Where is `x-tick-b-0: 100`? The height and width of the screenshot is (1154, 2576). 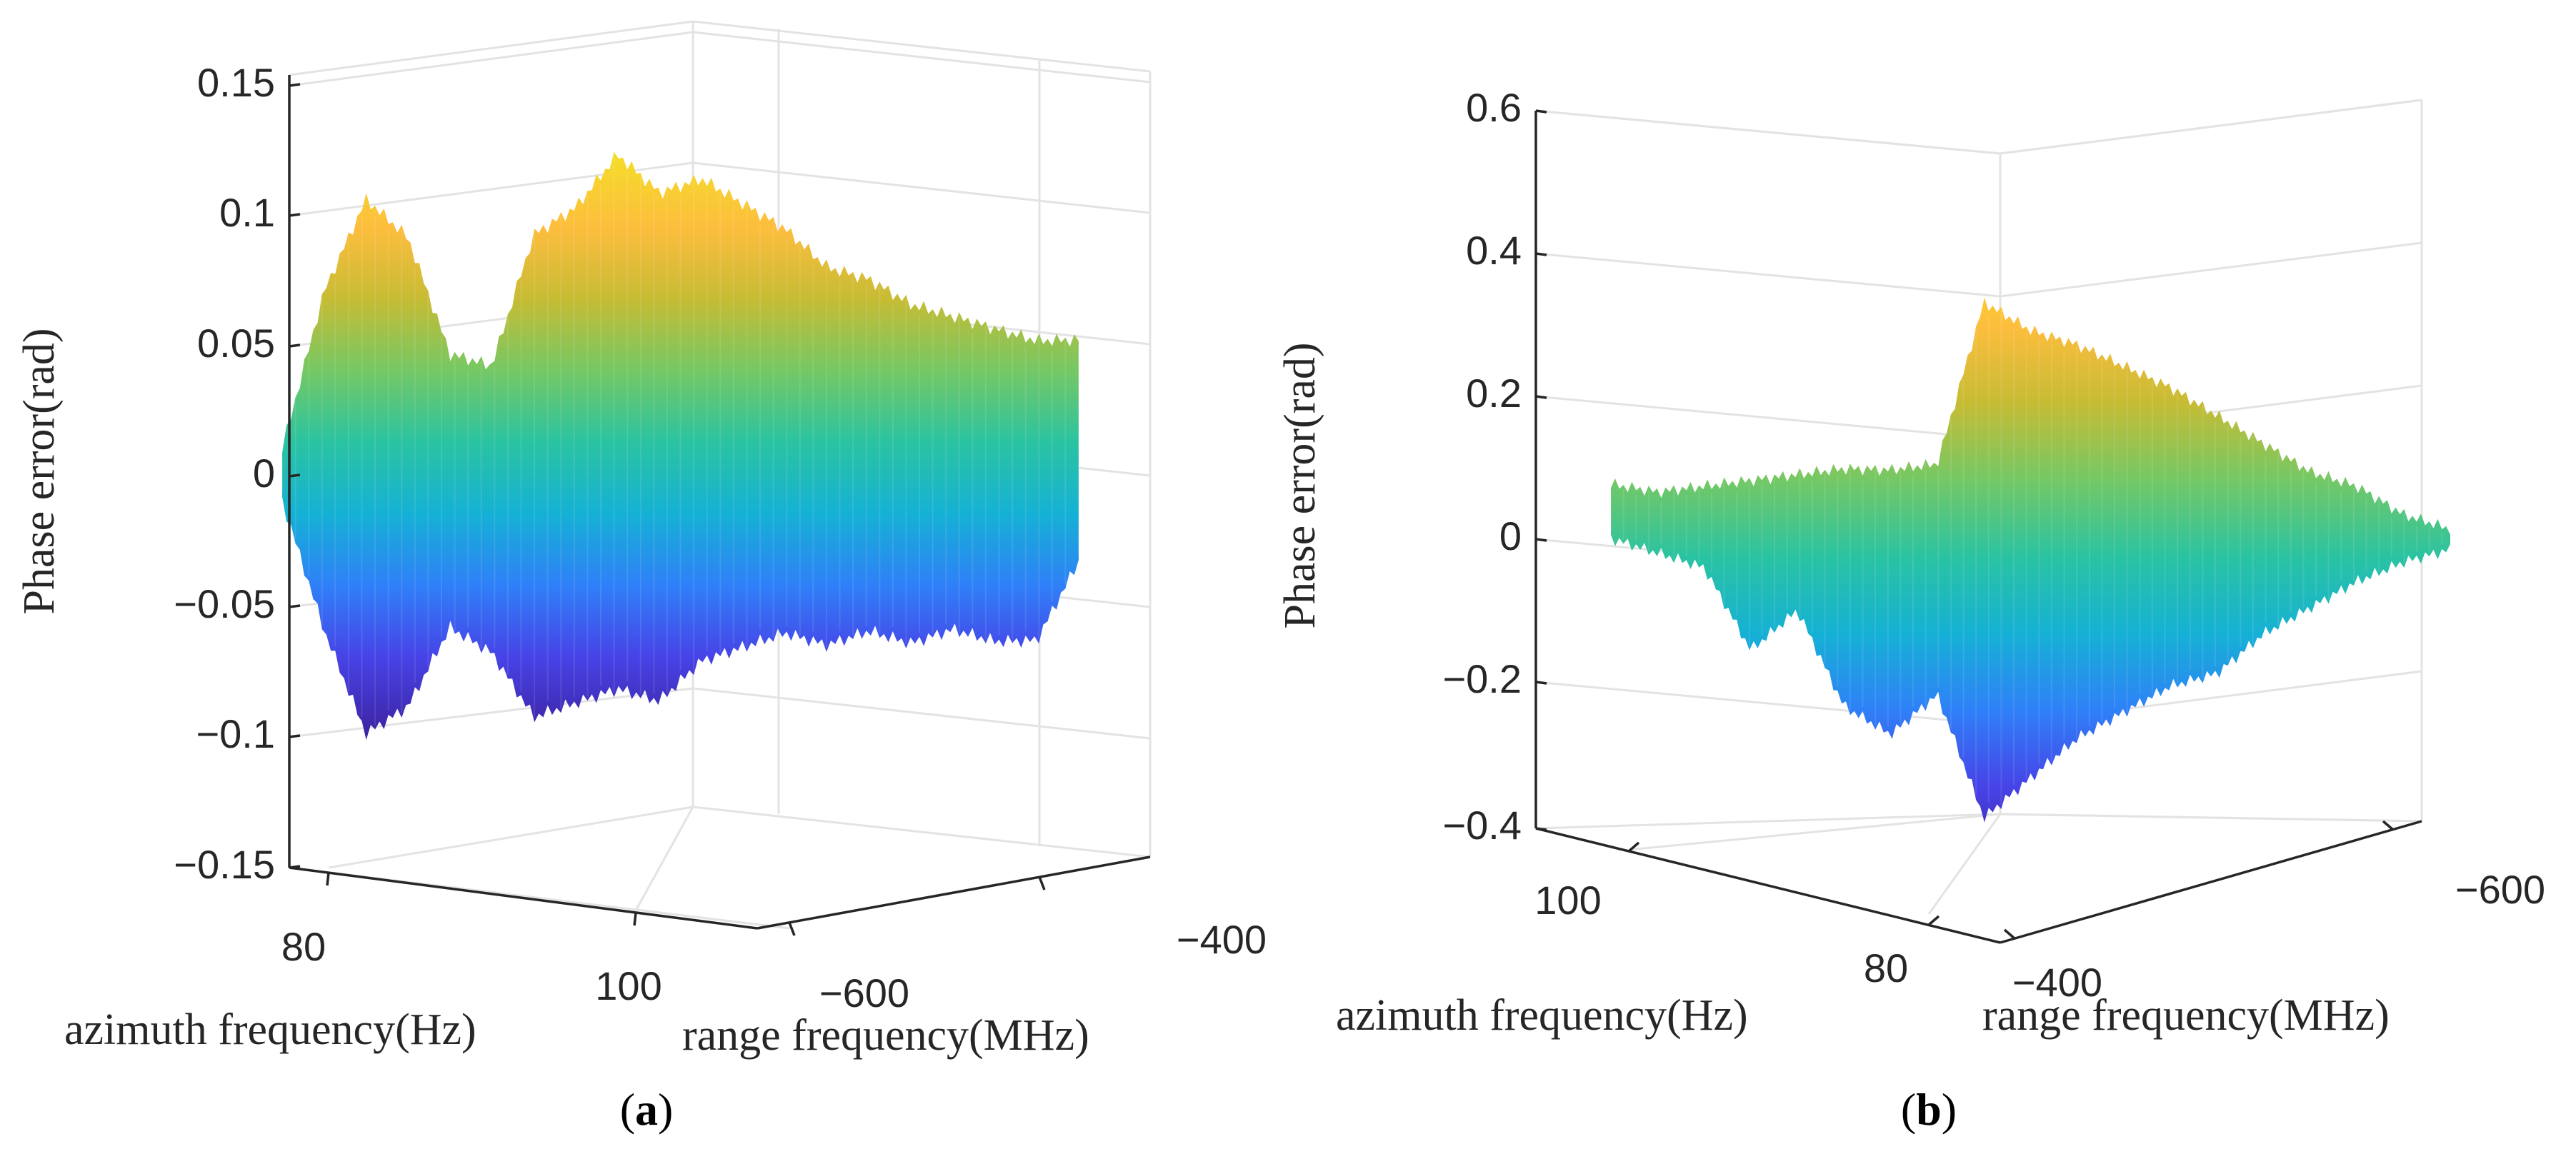
x-tick-b-0: 100 is located at coordinates (1568, 900).